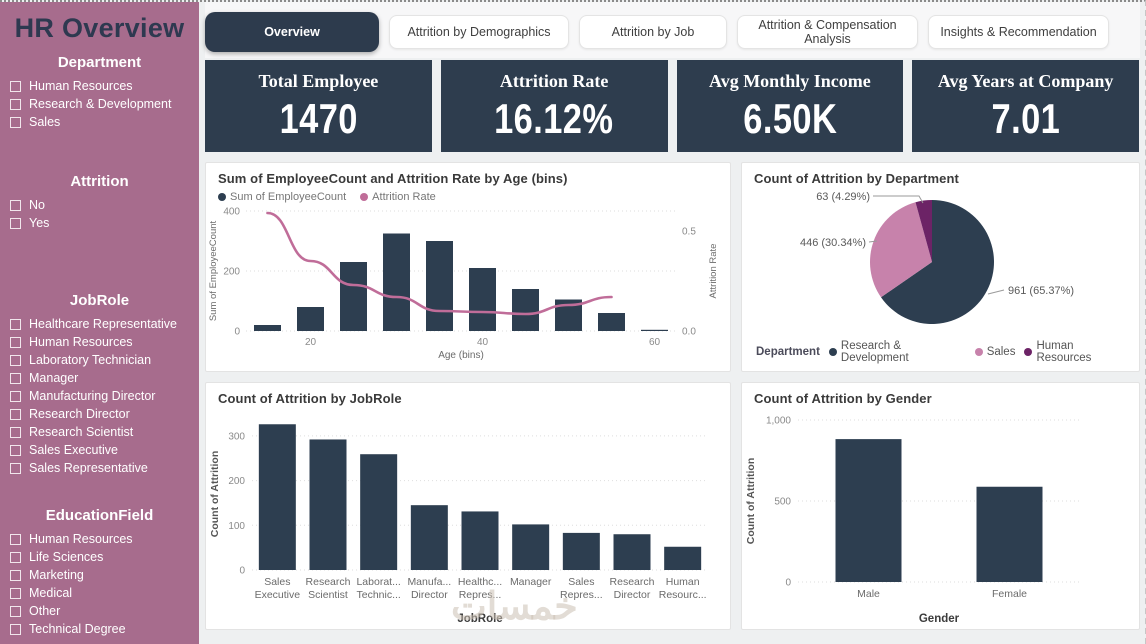 The image size is (1146, 644). Describe the element at coordinates (99, 360) in the screenshot. I see `filter-option-laboratory-technician: Laboratory Technician` at that location.